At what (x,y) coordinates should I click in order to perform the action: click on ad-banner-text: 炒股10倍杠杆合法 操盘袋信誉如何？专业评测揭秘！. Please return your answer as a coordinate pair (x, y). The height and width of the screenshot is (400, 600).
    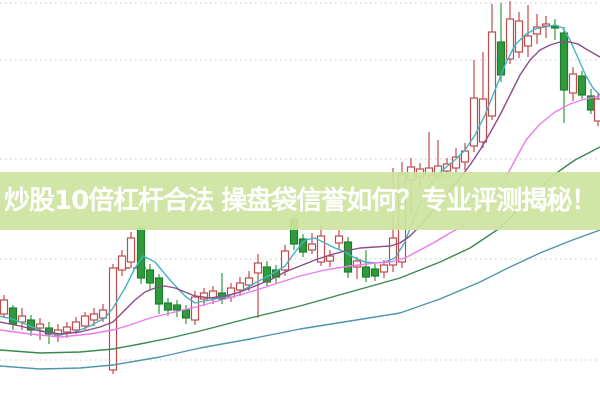
    Looking at the image, I should click on (300, 201).